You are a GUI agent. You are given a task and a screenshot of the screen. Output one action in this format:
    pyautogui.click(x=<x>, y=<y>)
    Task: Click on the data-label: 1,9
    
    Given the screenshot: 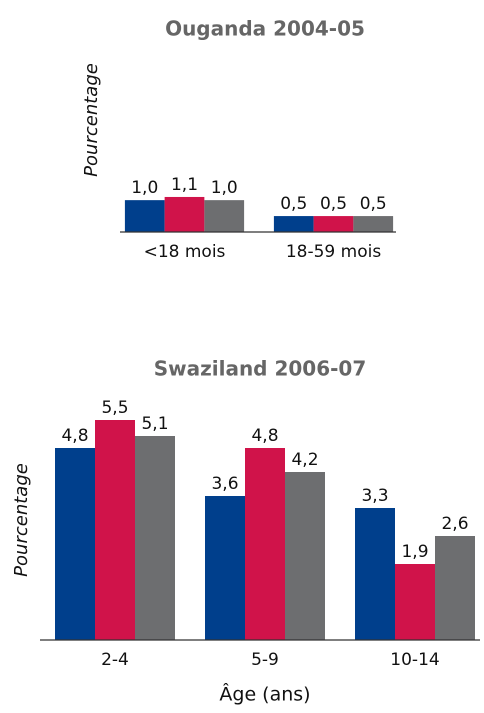 What is the action you would take?
    pyautogui.click(x=414, y=552)
    